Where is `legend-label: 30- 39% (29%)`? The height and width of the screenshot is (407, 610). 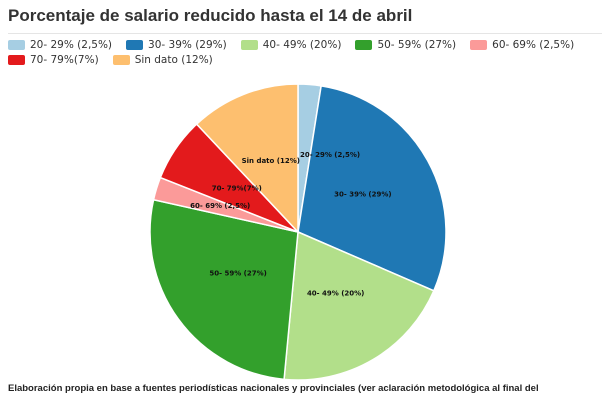
legend-label: 30- 39% (29%) is located at coordinates (187, 45).